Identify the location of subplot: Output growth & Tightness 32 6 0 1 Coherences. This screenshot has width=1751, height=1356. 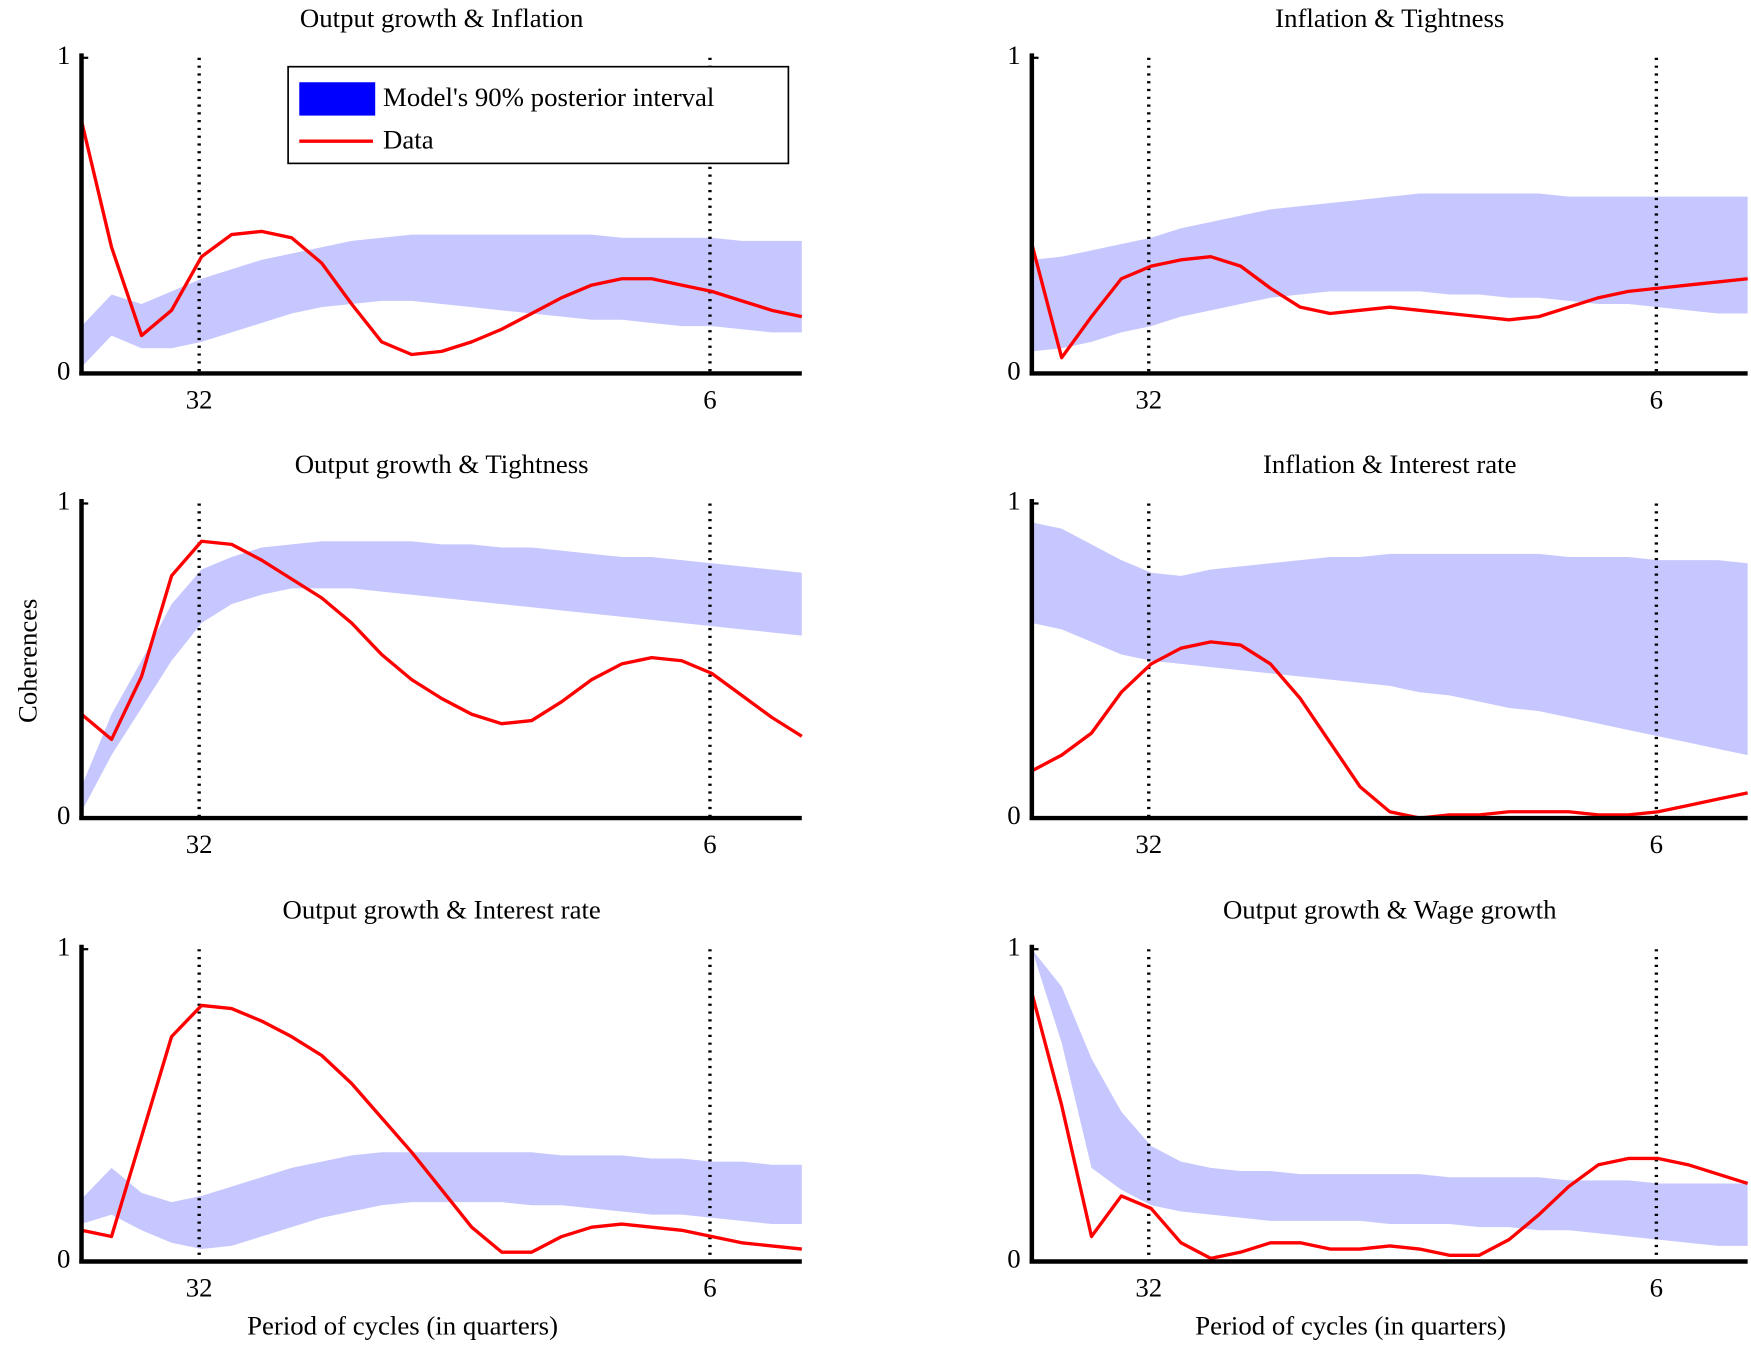
(407, 654).